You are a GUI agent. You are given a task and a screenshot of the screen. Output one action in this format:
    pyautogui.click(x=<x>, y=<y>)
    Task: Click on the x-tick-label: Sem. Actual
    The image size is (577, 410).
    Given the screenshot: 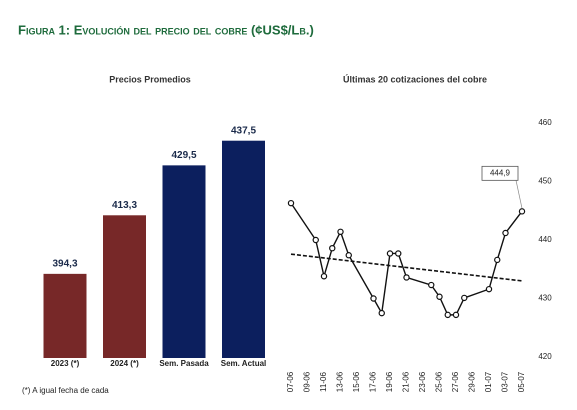 What is the action you would take?
    pyautogui.click(x=244, y=363)
    